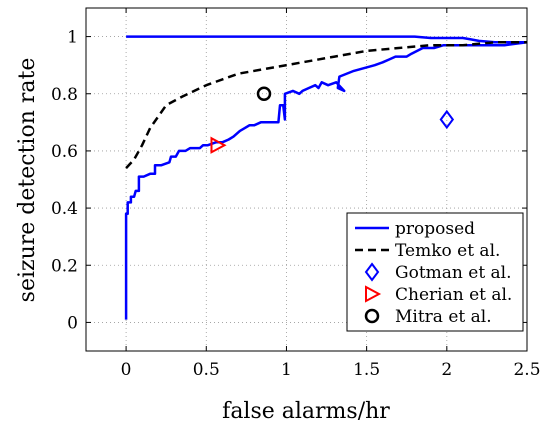 This screenshot has width=548, height=431. Describe the element at coordinates (306, 411) in the screenshot. I see `x-axis-label: false alarms/hr` at that location.